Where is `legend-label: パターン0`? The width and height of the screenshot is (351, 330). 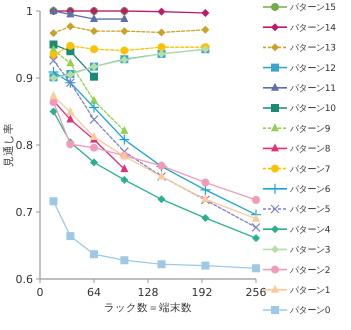
legend-label: パターン0 is located at coordinates (310, 311).